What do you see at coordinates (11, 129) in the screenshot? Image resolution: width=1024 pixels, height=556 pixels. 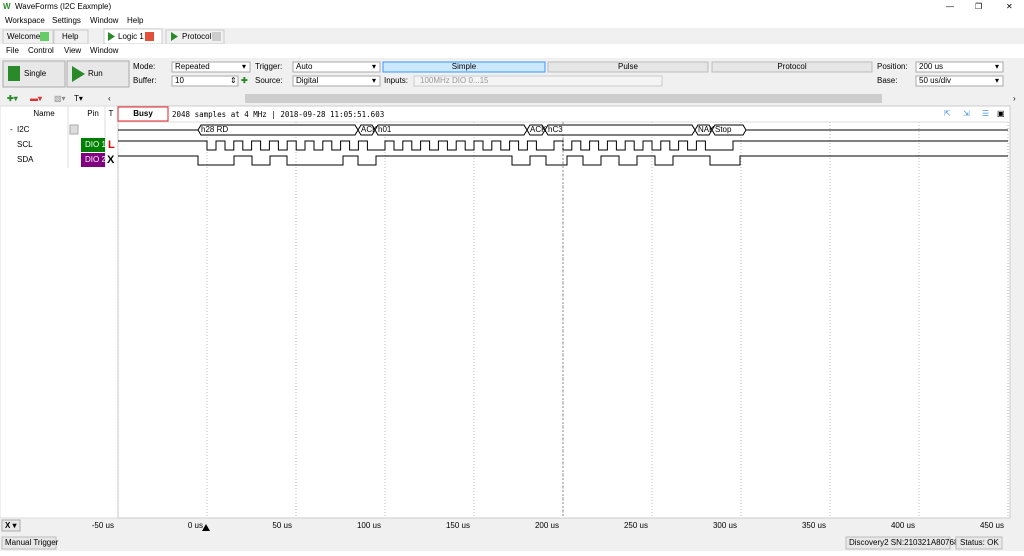 I see `expand-toggle: -` at bounding box center [11, 129].